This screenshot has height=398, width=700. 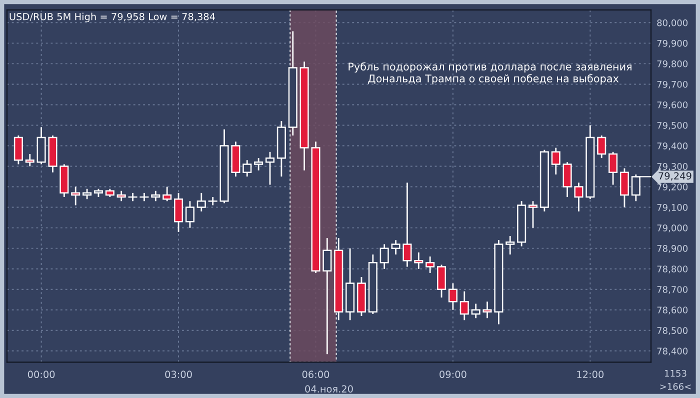 I want to click on x-tick-label: 06:00, so click(x=316, y=374).